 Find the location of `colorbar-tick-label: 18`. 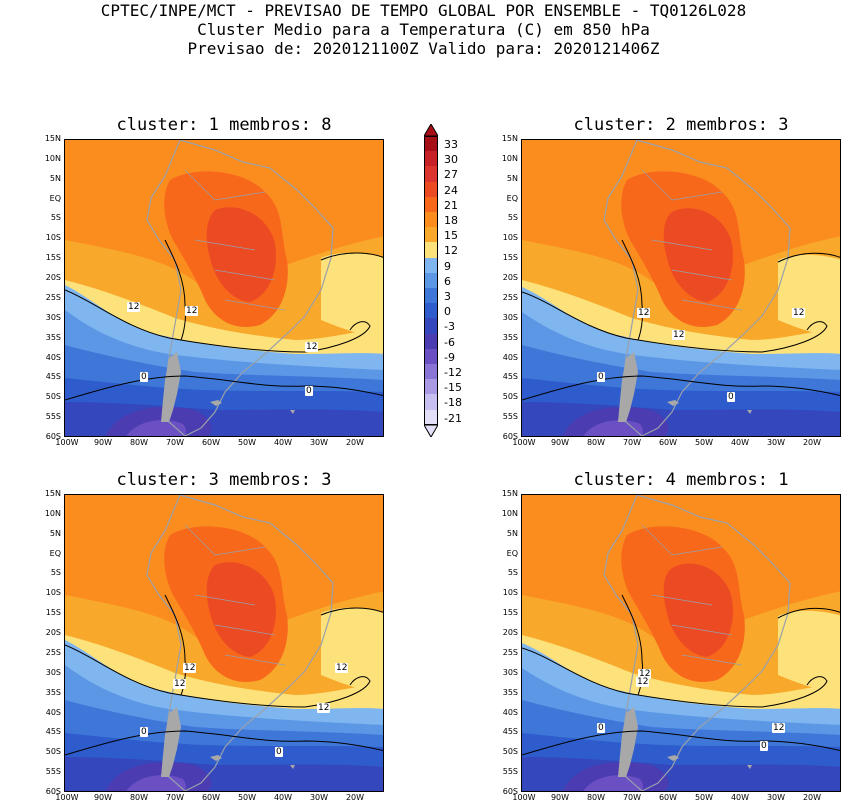

colorbar-tick-label: 18 is located at coordinates (451, 220).